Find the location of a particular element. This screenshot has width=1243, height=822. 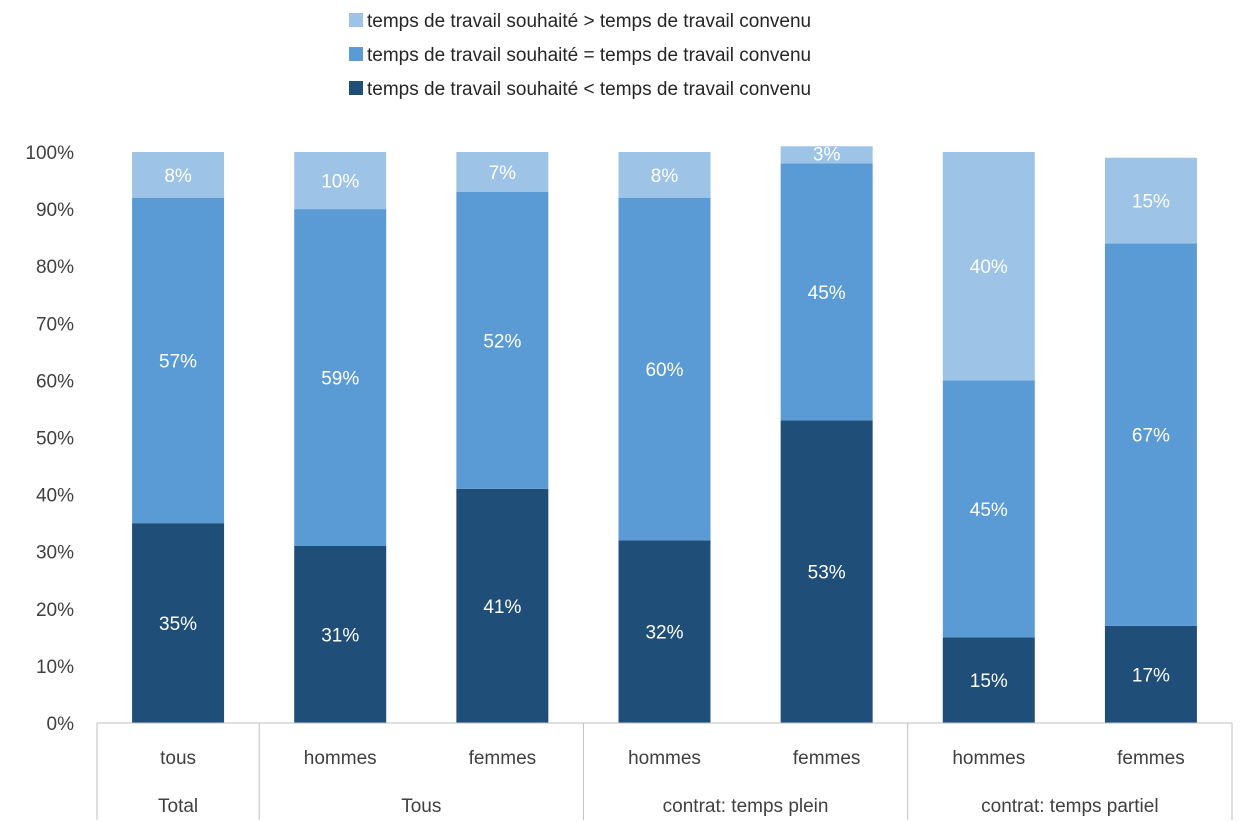

data-label: 59% is located at coordinates (340, 379).